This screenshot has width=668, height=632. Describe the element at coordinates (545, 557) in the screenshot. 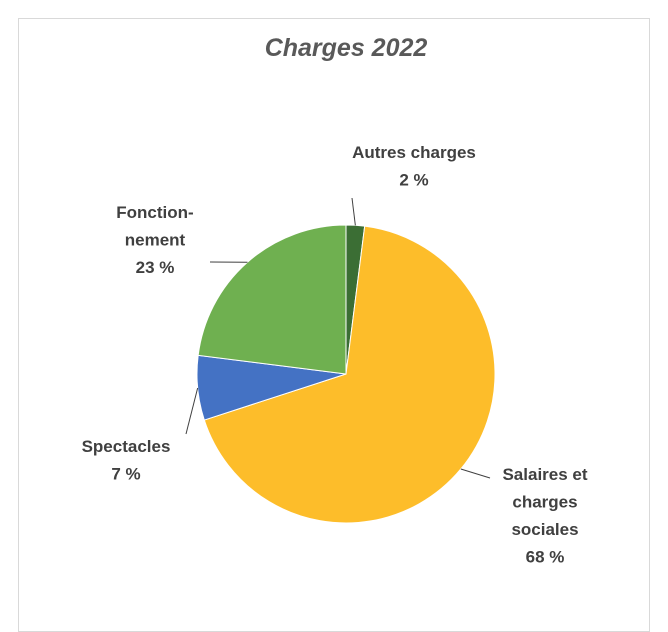

I see `value-label: 68 %` at that location.